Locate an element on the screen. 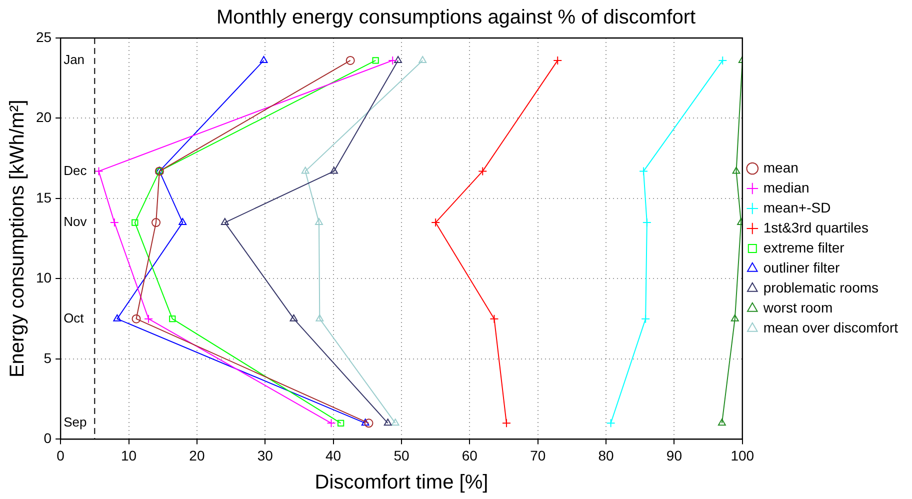  x-tick-label: 60 is located at coordinates (470, 455).